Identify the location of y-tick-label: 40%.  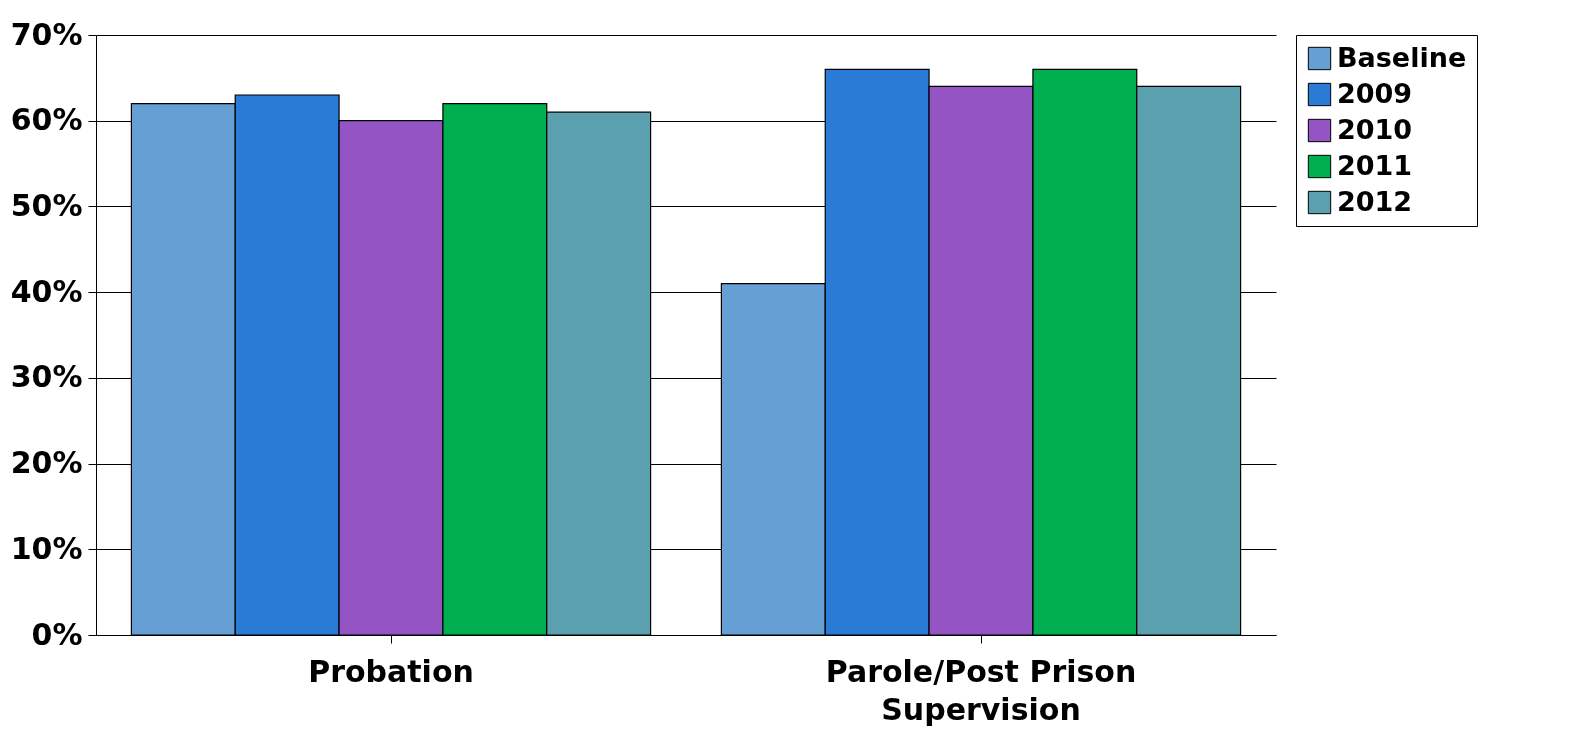
(46, 291).